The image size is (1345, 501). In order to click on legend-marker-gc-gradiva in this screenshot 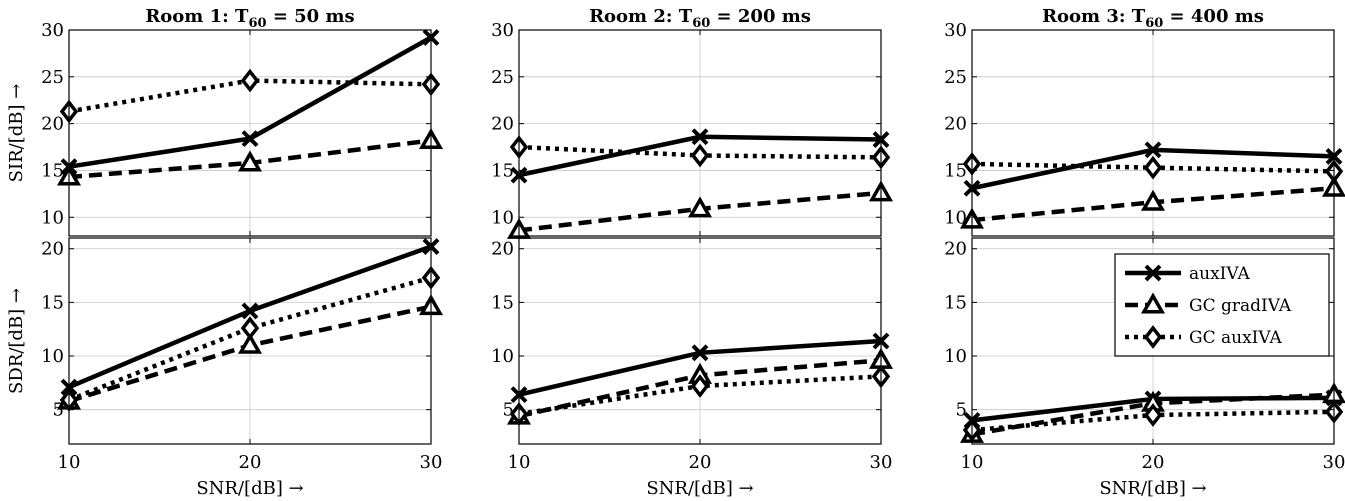, I will do `click(1153, 303)`.